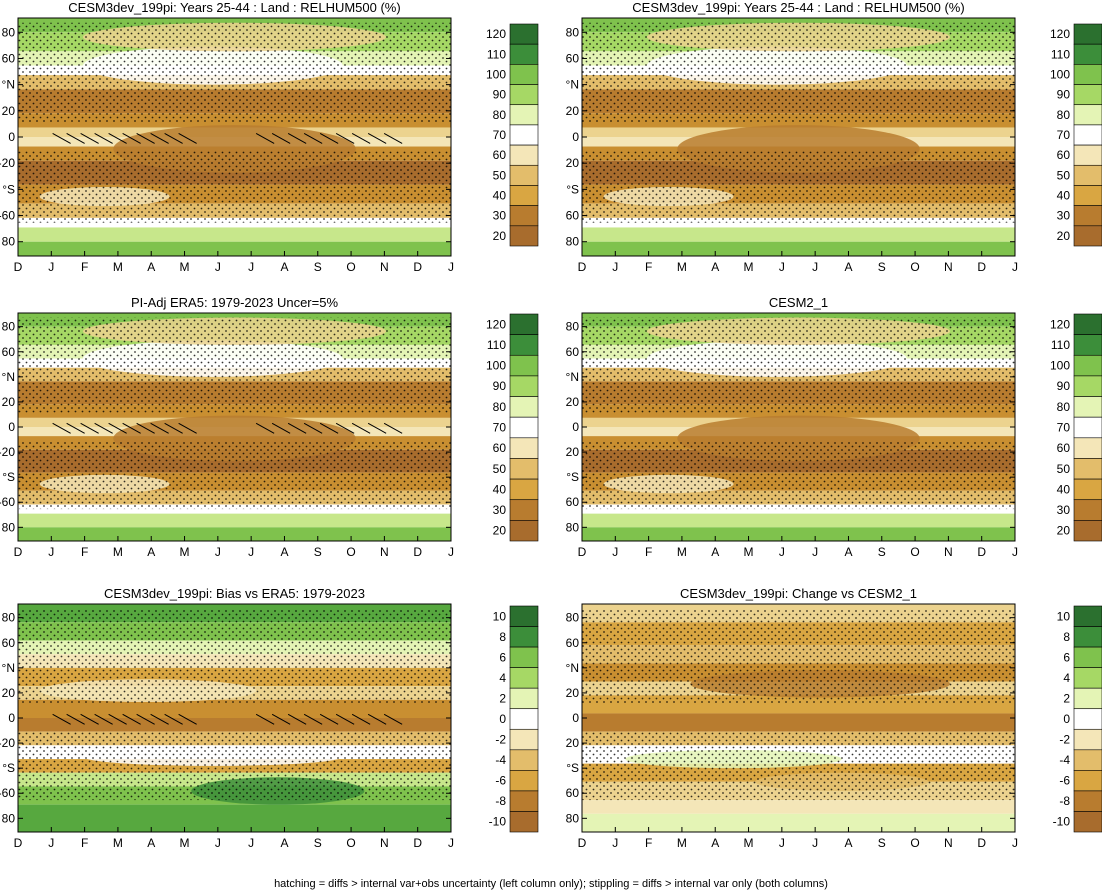  I want to click on colorbar-label: 80, so click(1064, 407).